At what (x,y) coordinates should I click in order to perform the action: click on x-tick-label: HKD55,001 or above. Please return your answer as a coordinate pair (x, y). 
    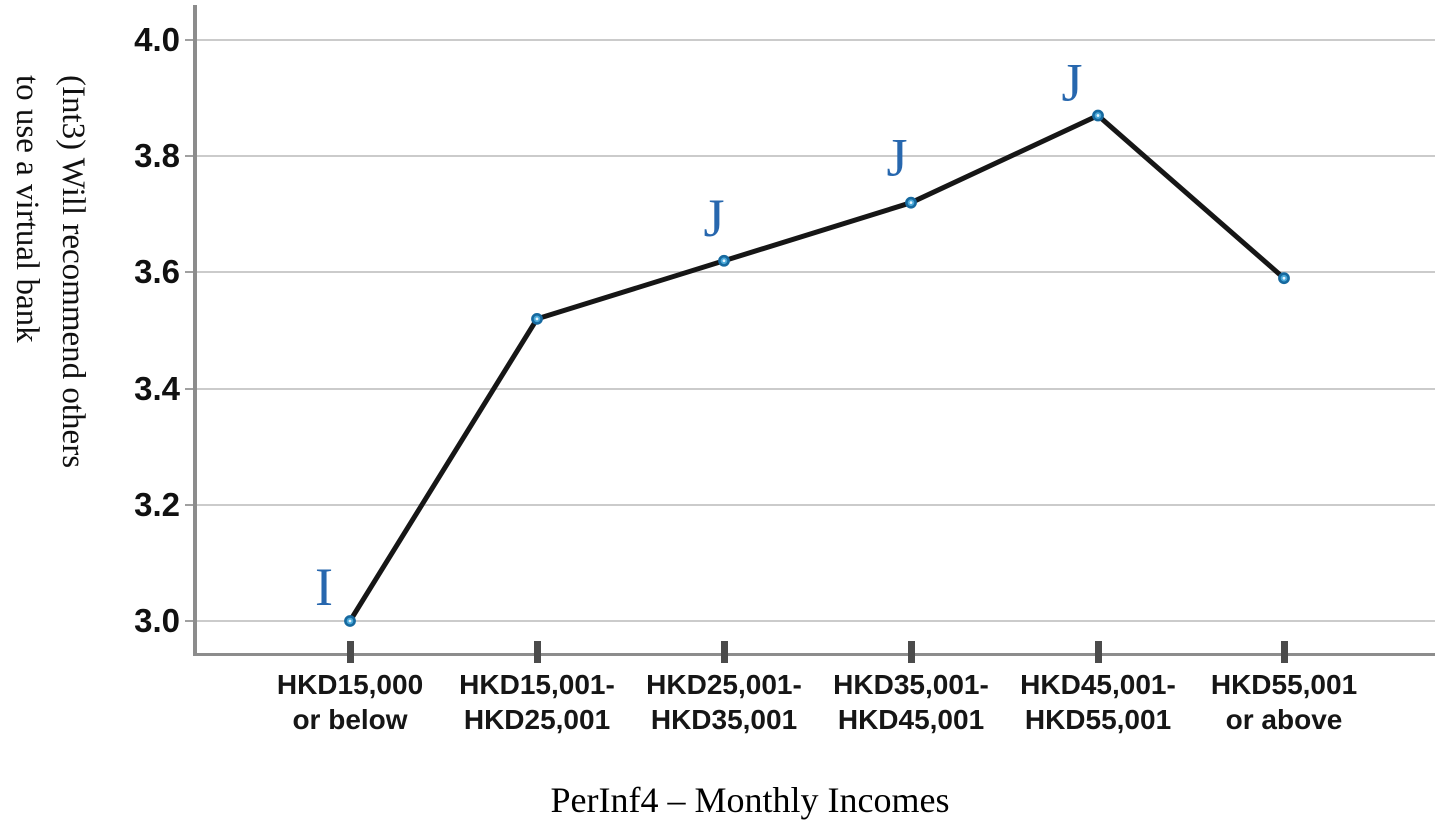
    Looking at the image, I should click on (1284, 702).